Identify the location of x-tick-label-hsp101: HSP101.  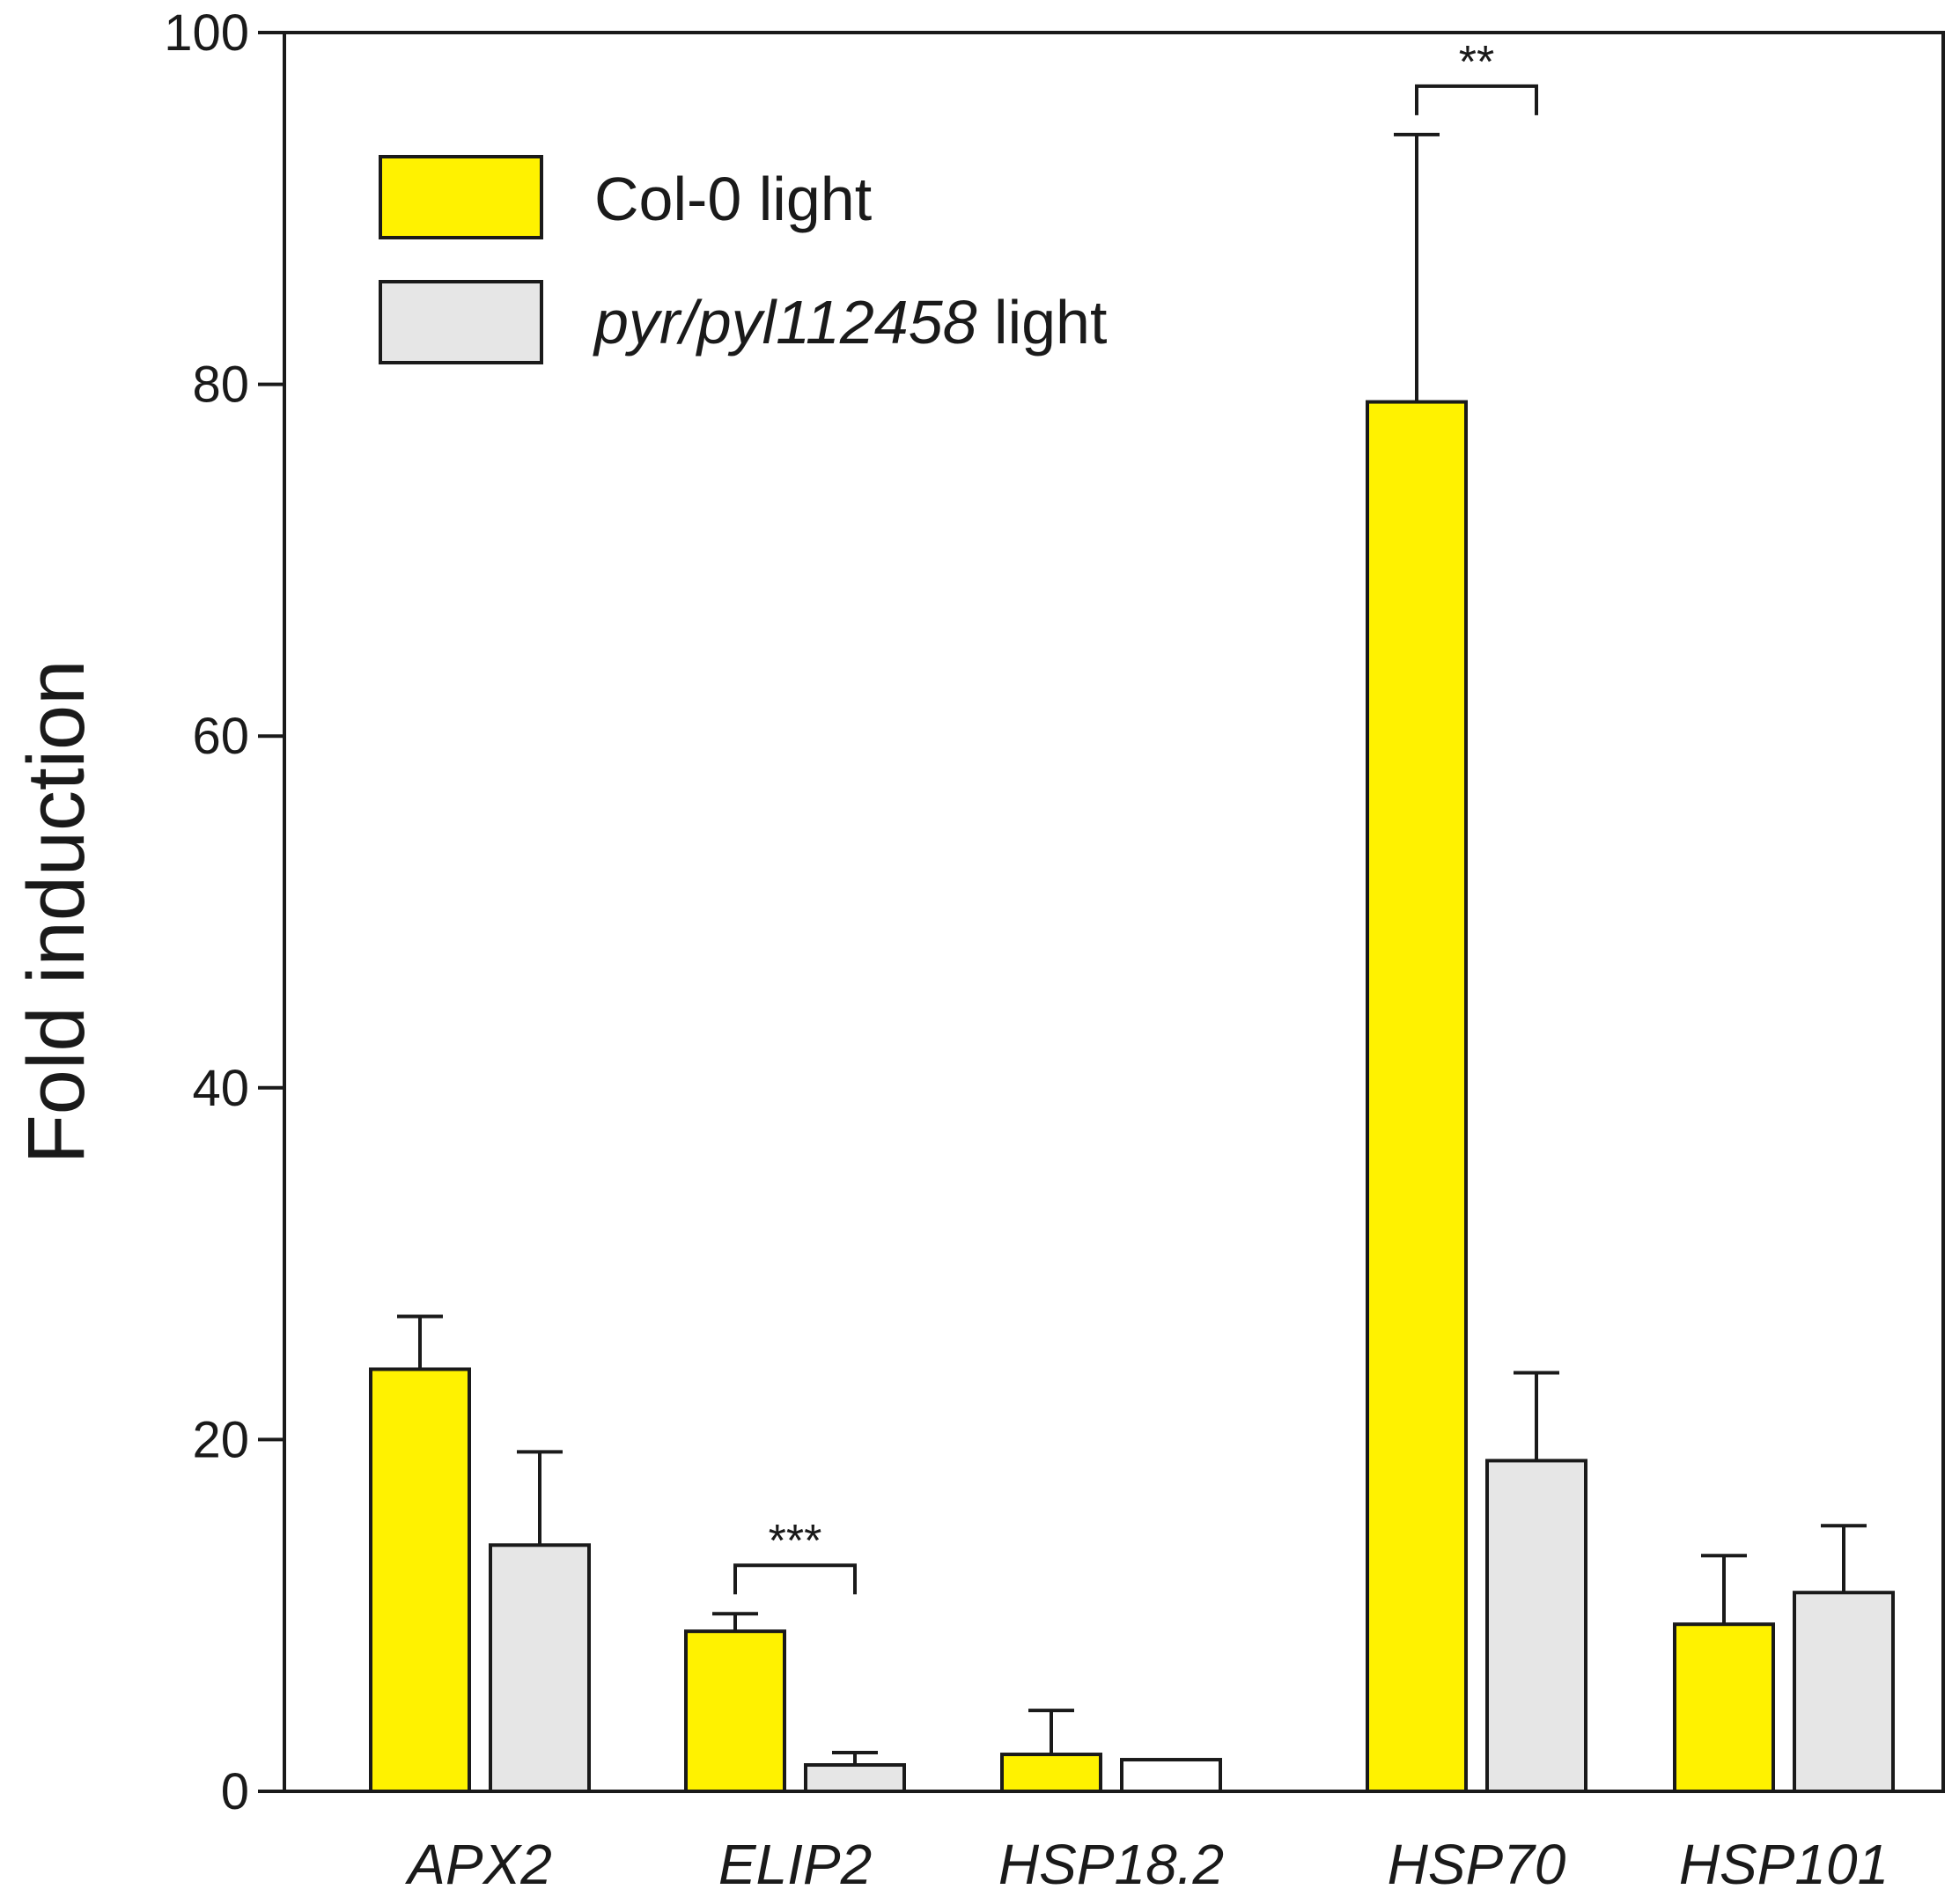
(1784, 1864).